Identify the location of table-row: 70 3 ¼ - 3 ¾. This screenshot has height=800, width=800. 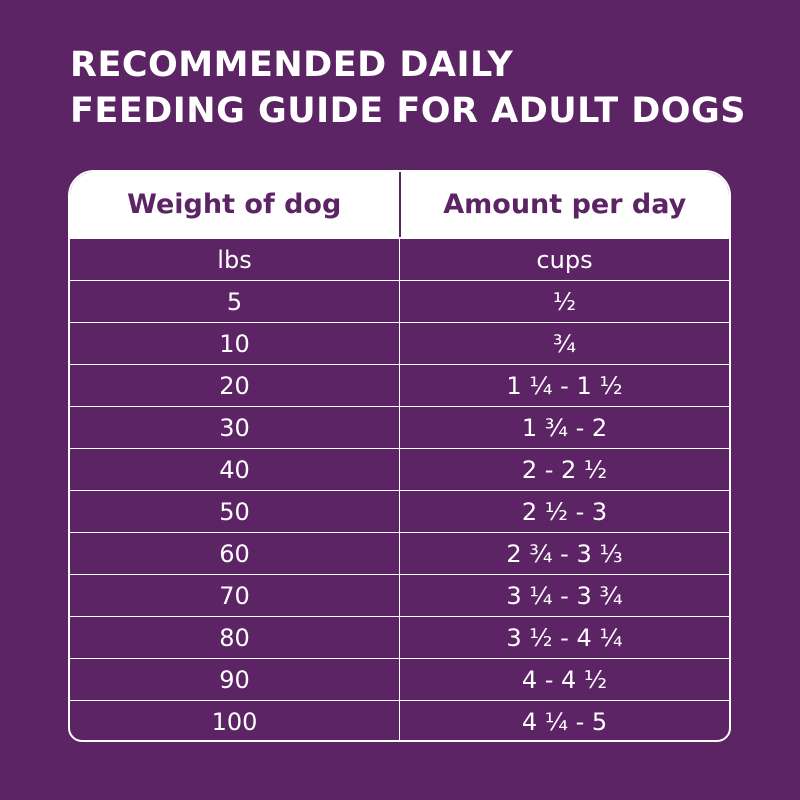
(399, 595).